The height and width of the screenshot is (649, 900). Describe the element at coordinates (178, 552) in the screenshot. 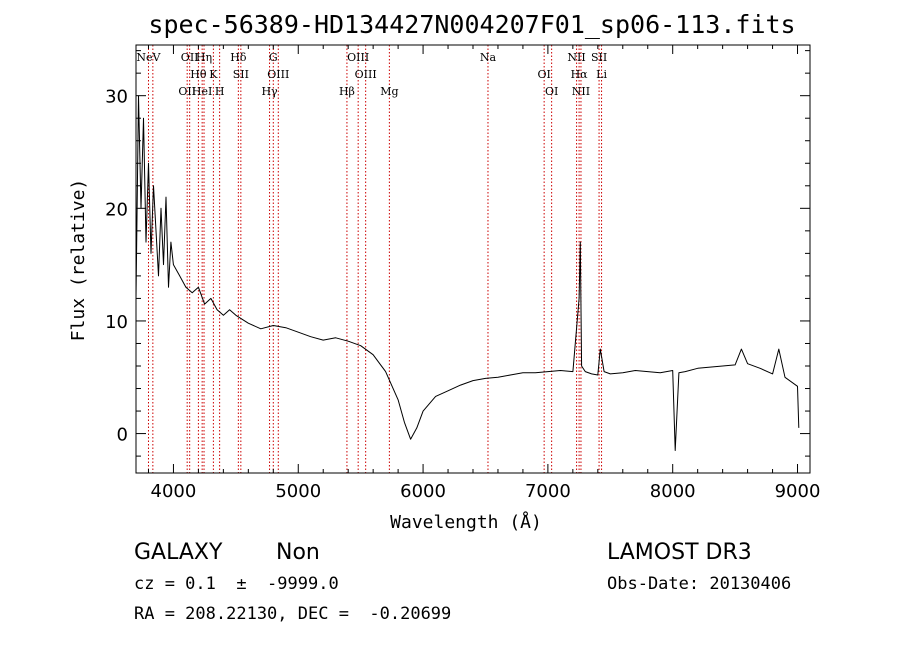

I see `object-class: GALAXY` at that location.